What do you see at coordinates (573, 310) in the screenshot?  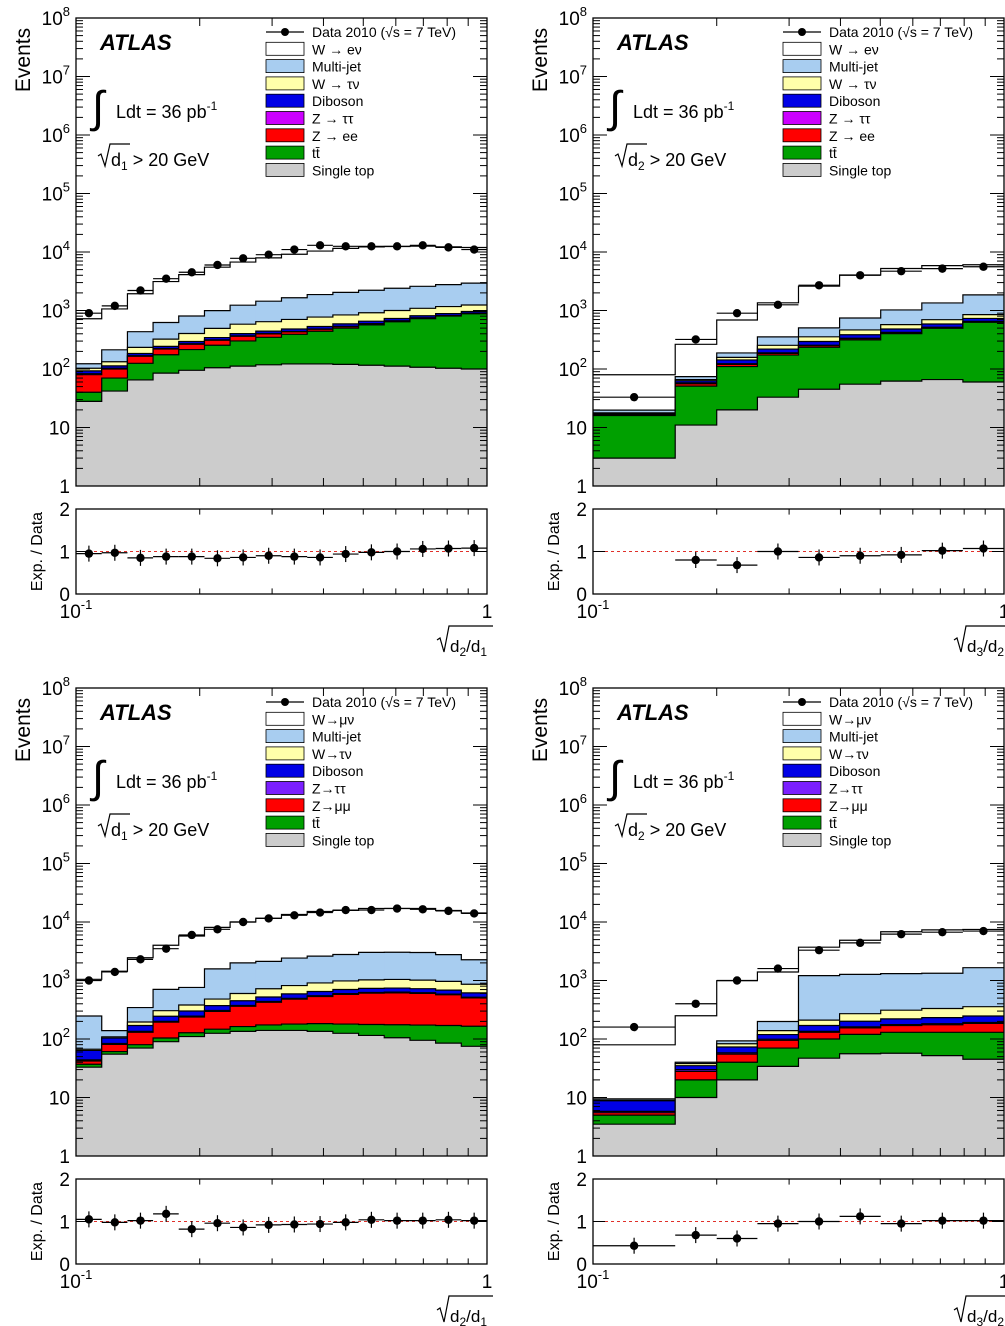 I see `y-tick-label: 10³` at bounding box center [573, 310].